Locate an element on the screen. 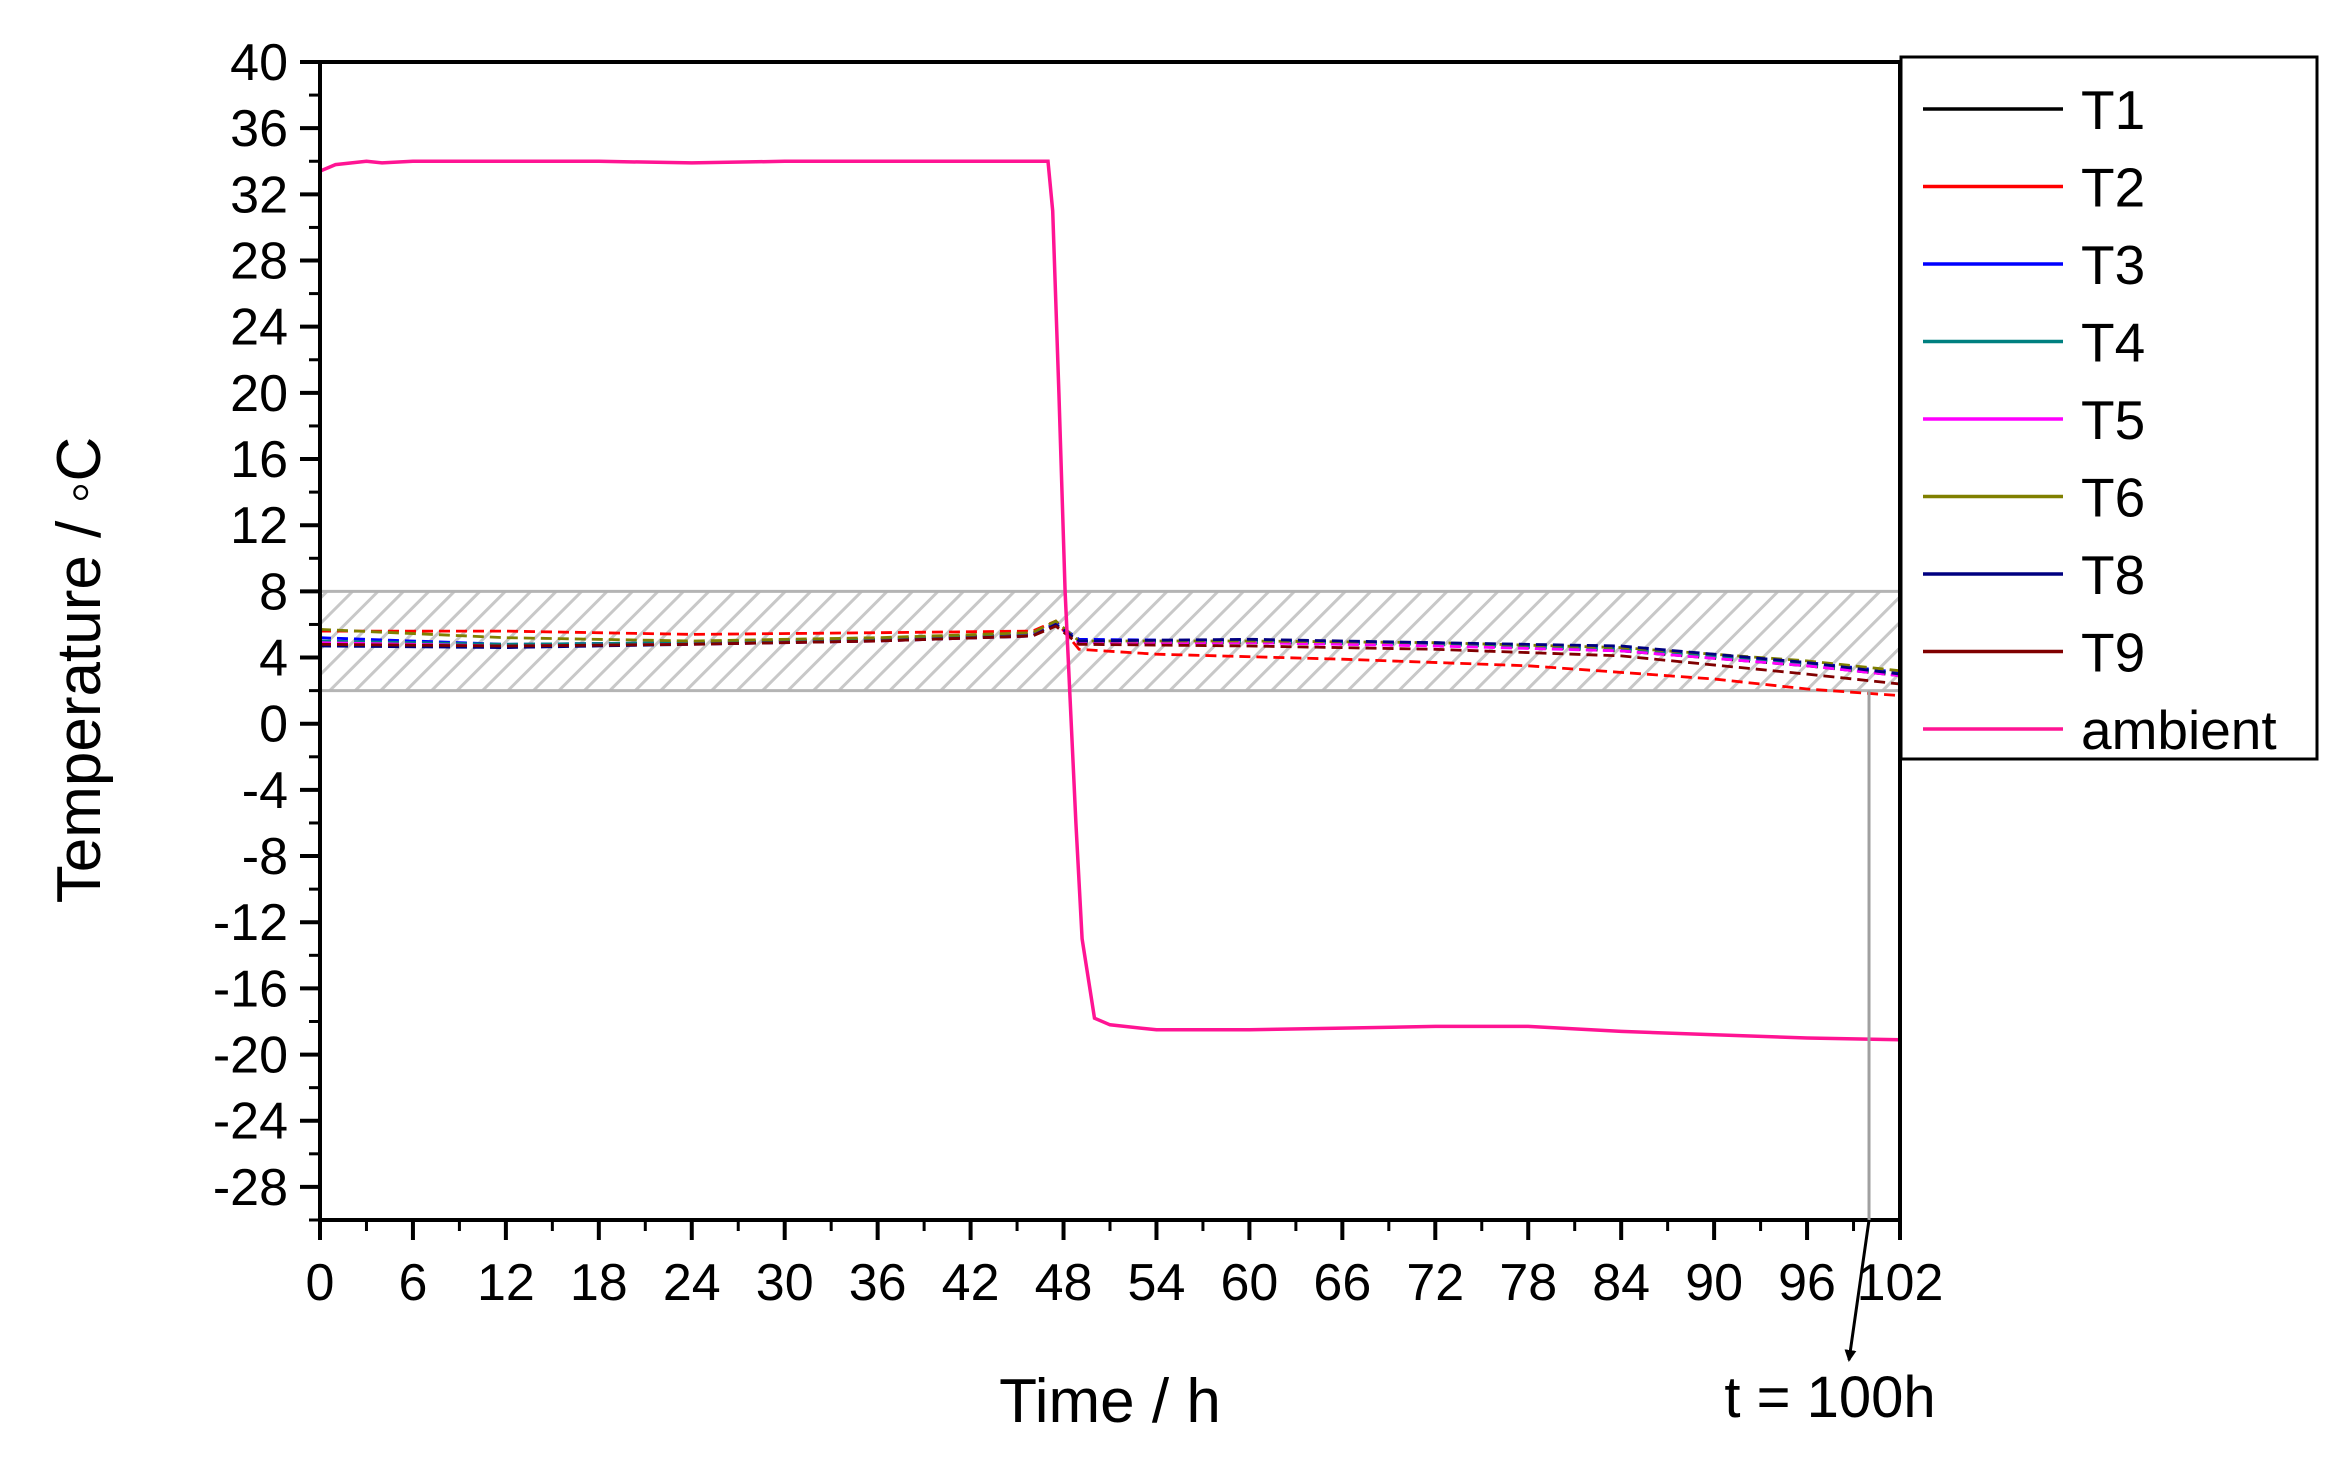 Image resolution: width=2352 pixels, height=1462 pixels. legend-label-T1: T1 is located at coordinates (2113, 110).